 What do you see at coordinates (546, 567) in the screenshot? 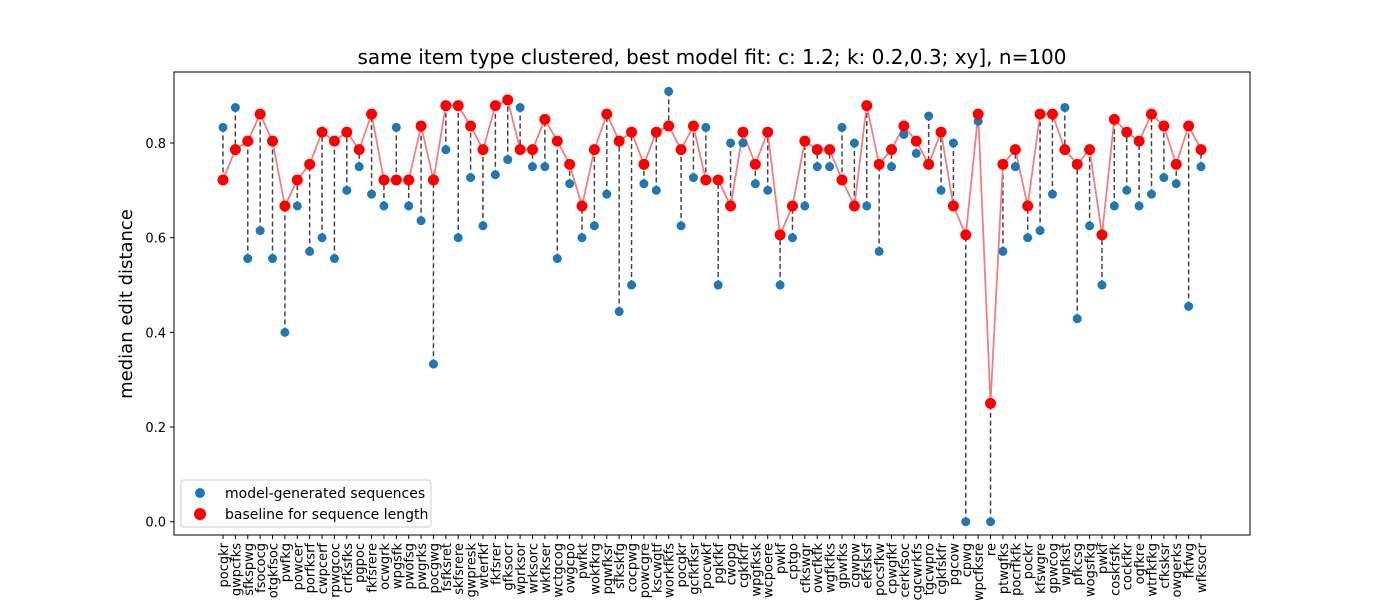
I see `x-tick-label: wkfkser` at bounding box center [546, 567].